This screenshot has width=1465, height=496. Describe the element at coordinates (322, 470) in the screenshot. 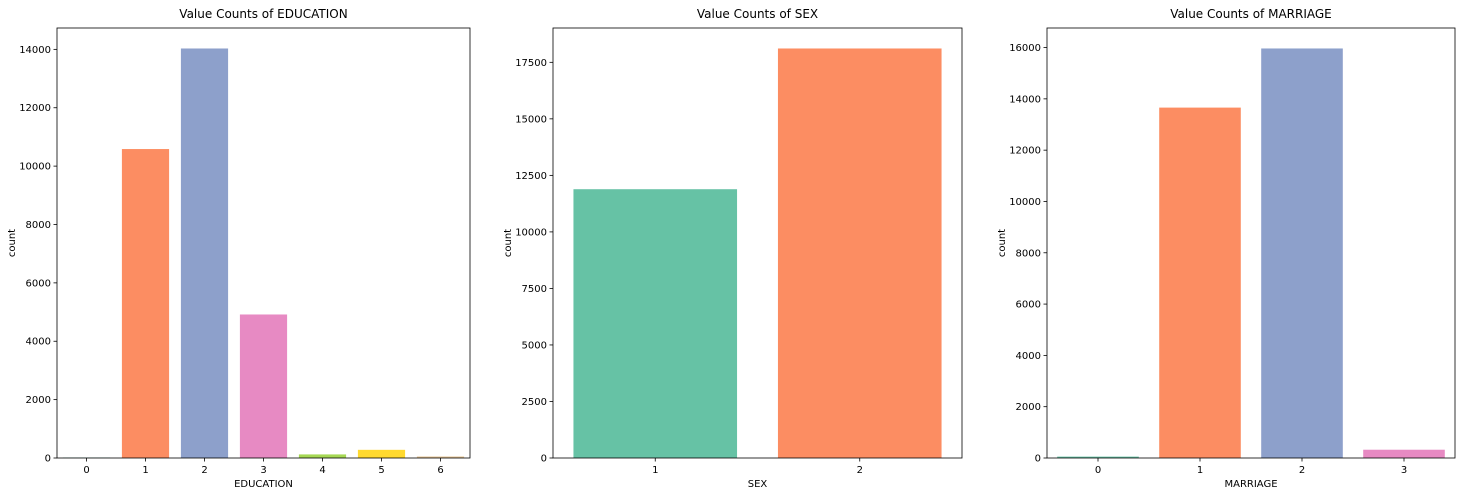

I see `x-tick-label: 4` at that location.